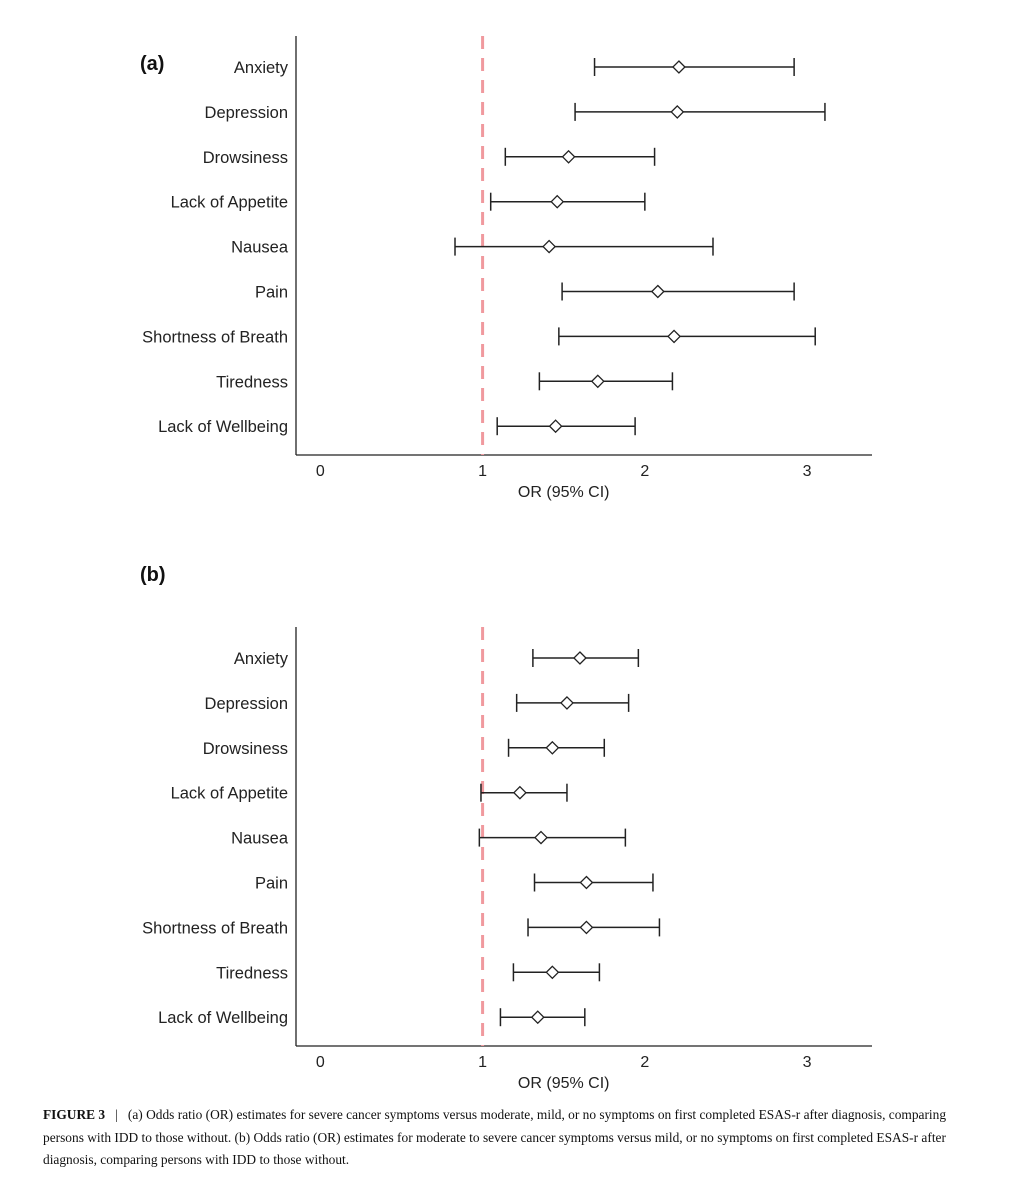 The image size is (1030, 1191). I want to click on panel-label: (a), so click(152, 64).